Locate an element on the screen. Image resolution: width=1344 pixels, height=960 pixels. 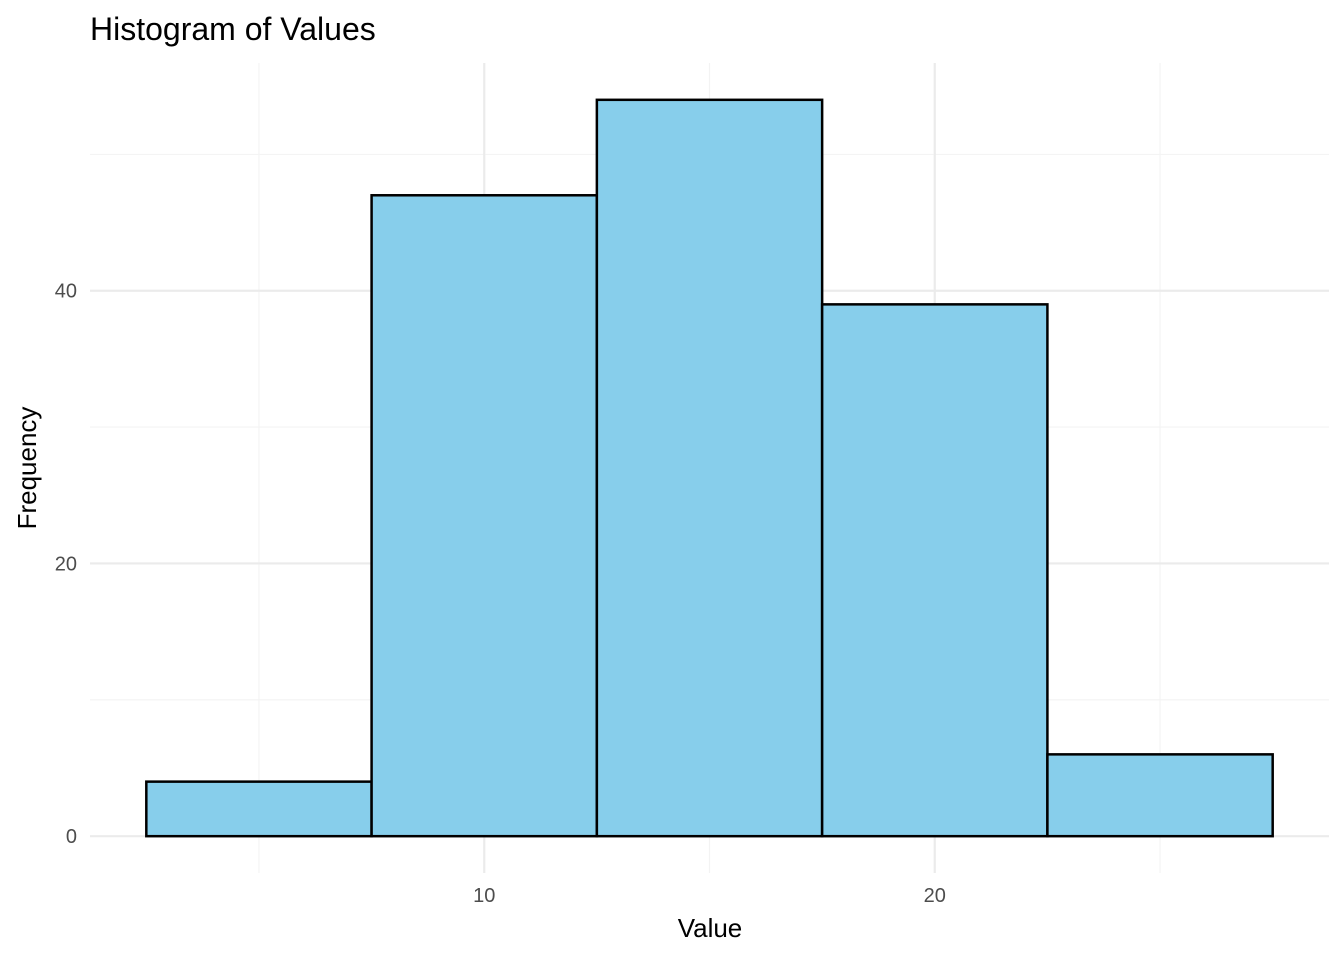
y-tick-label: 0 is located at coordinates (71, 837).